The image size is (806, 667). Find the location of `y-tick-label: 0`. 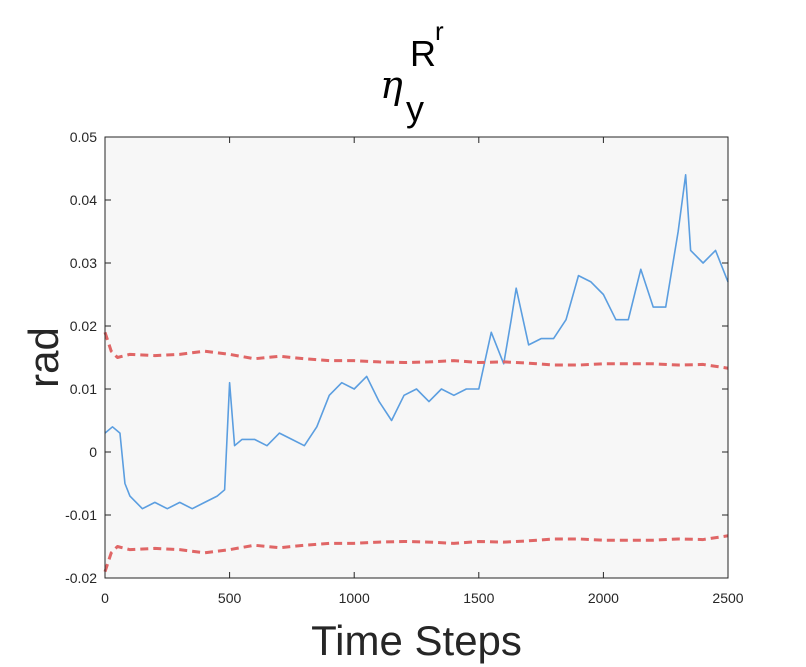

y-tick-label: 0 is located at coordinates (93, 452).